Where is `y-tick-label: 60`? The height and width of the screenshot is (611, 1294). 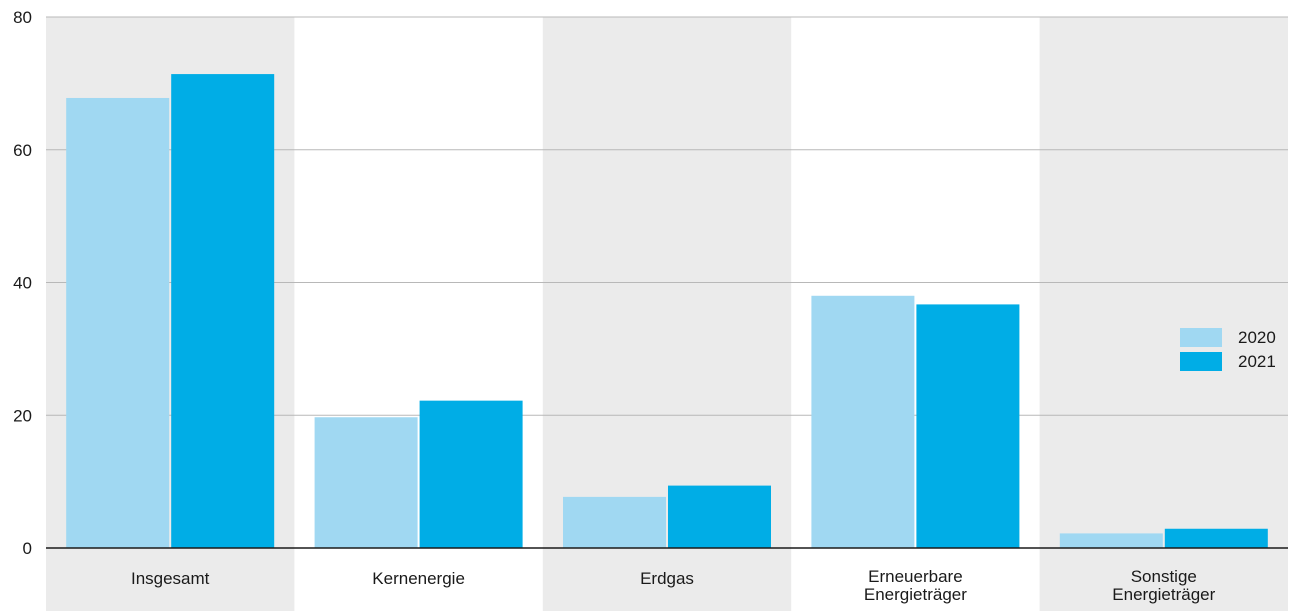 y-tick-label: 60 is located at coordinates (22, 150).